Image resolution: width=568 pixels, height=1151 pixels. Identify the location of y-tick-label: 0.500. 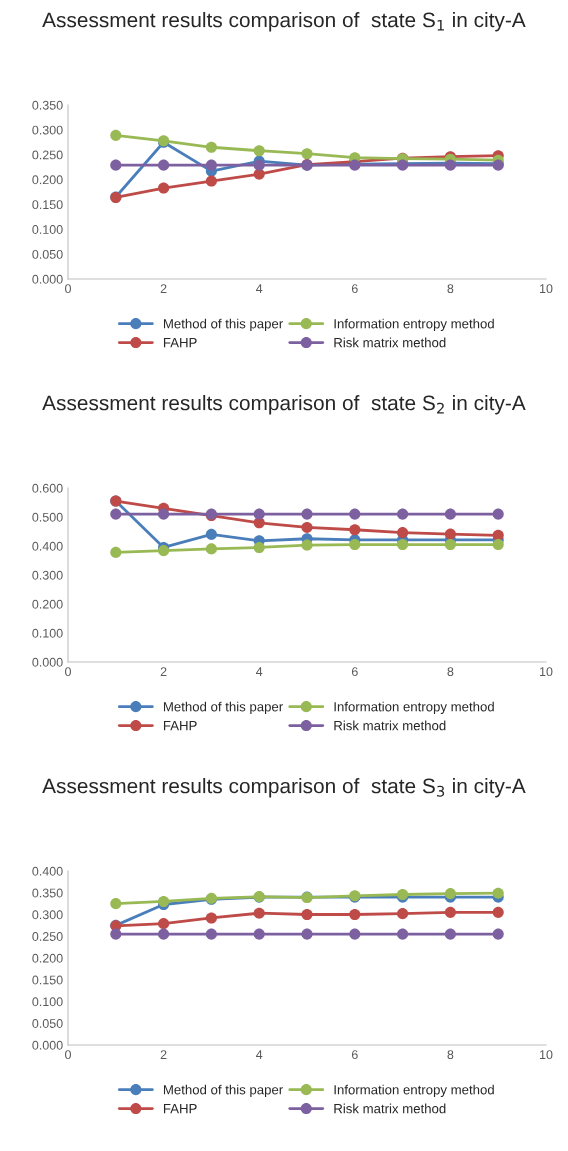
(47, 517).